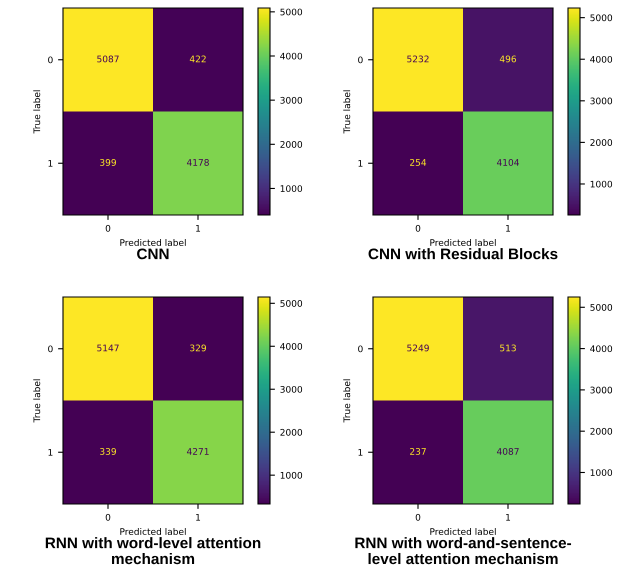 The width and height of the screenshot is (618, 581). What do you see at coordinates (507, 162) in the screenshot?
I see `data-label: 4104` at bounding box center [507, 162].